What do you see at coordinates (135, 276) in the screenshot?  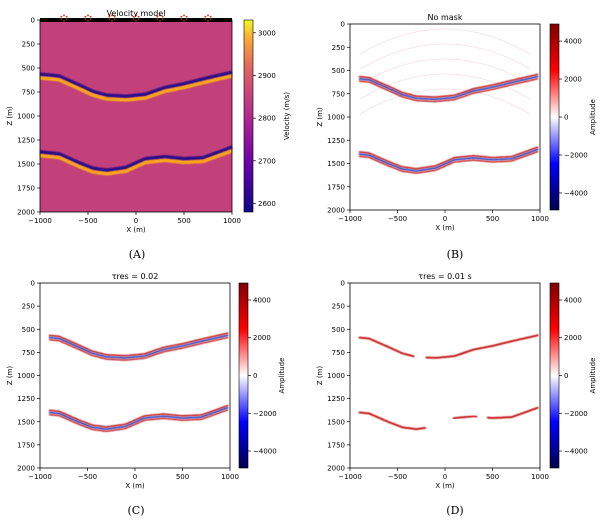 I see `panel-title: τres = 0.02` at bounding box center [135, 276].